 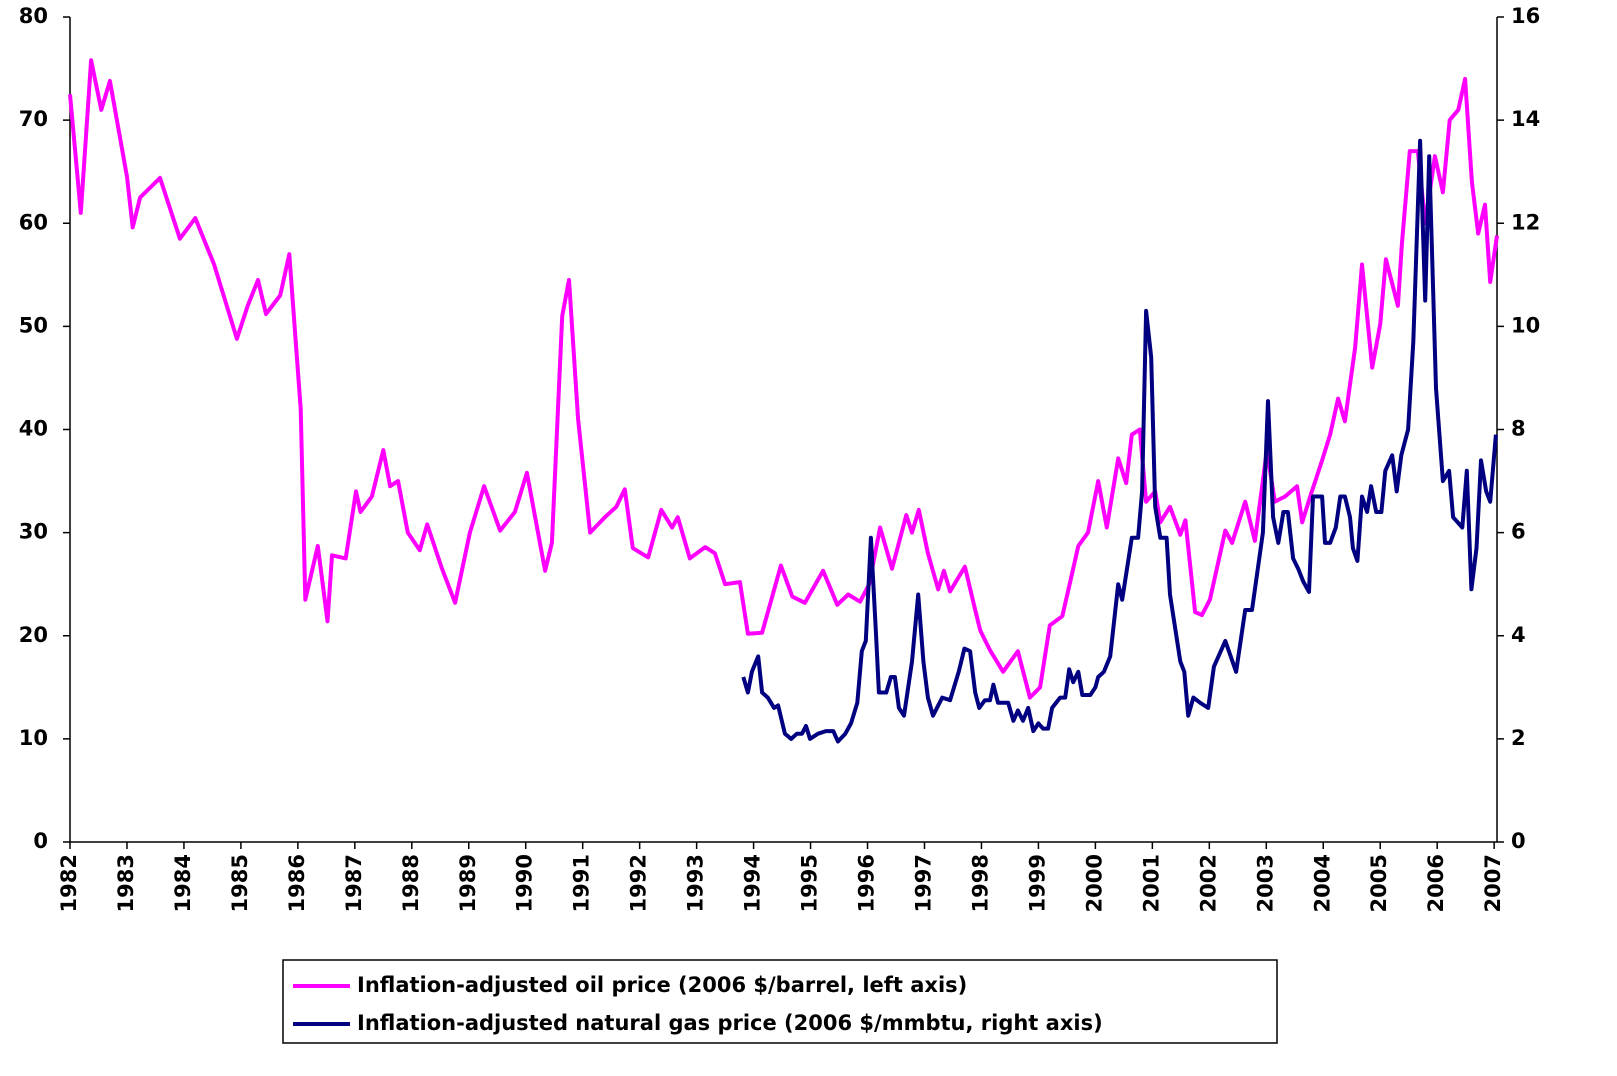 I want to click on x-tick-label: 2005, so click(x=1379, y=883).